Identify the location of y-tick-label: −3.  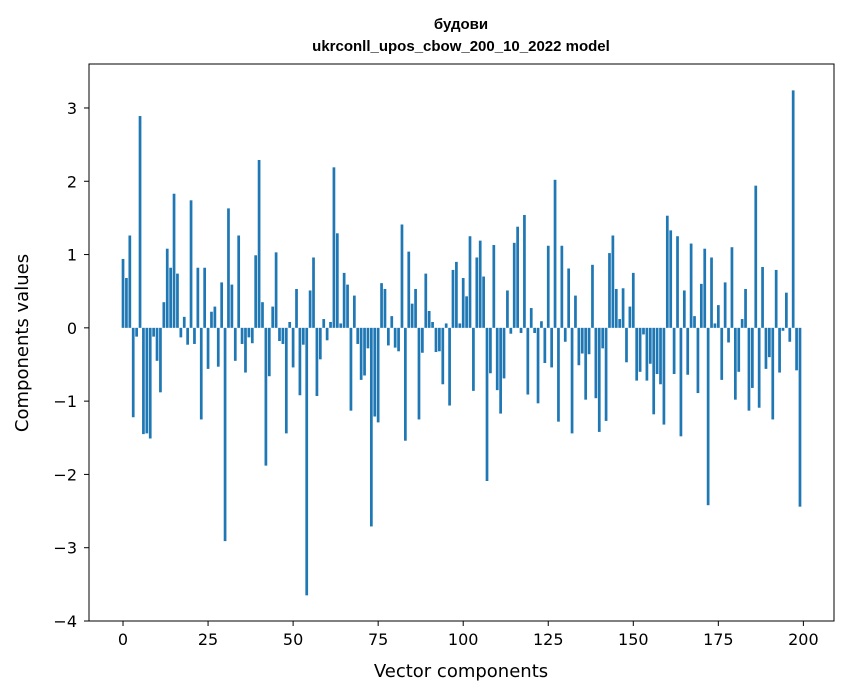
(65, 548).